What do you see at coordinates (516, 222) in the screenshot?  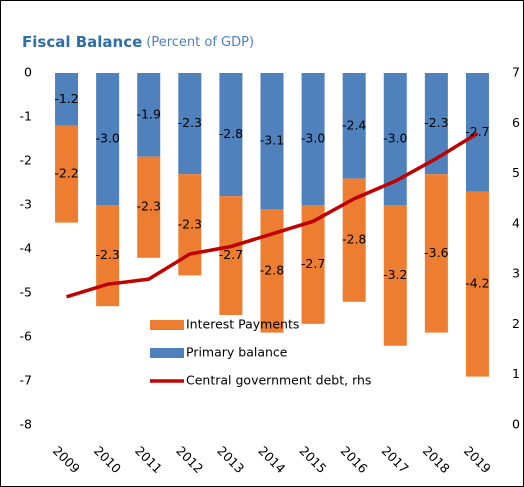 I see `y2-tick-label: 4` at bounding box center [516, 222].